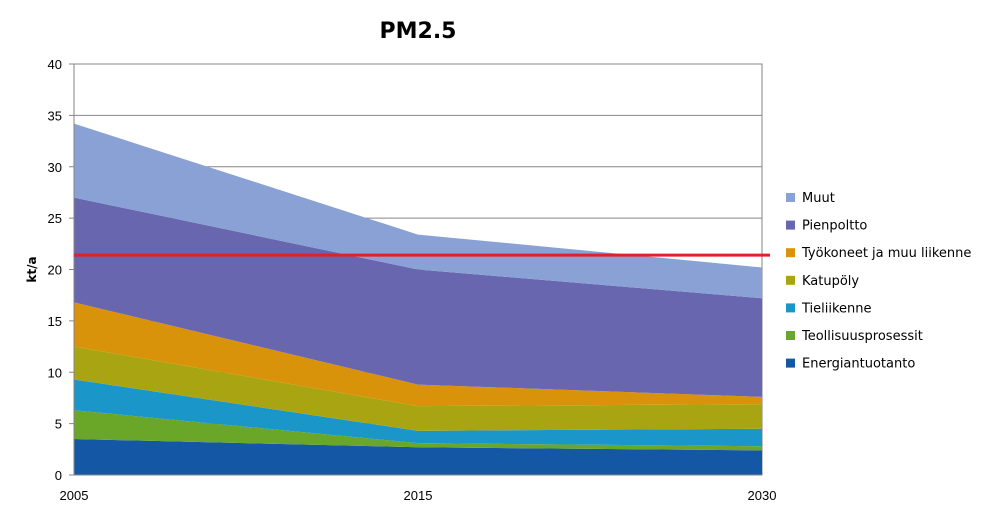 This screenshot has width=993, height=515. Describe the element at coordinates (55, 372) in the screenshot. I see `y-tick-label-10: 10` at that location.